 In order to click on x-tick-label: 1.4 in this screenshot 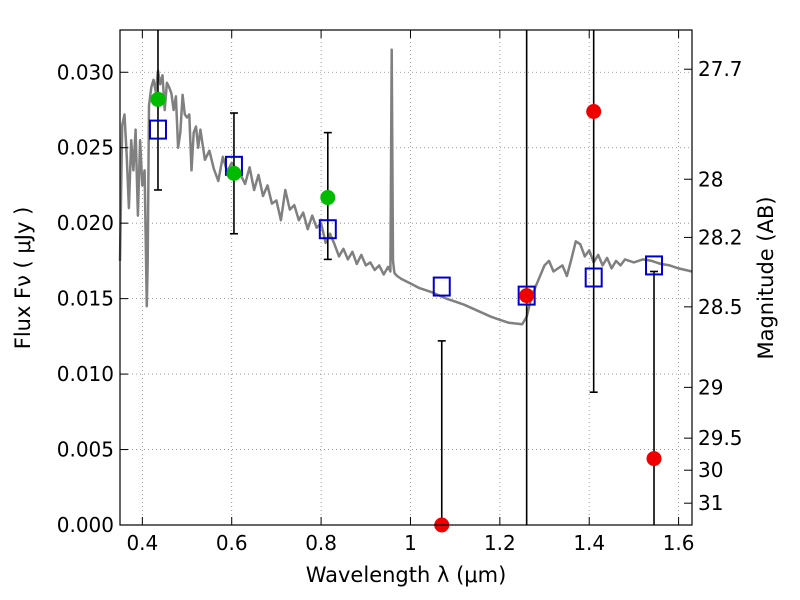, I will do `click(589, 543)`.